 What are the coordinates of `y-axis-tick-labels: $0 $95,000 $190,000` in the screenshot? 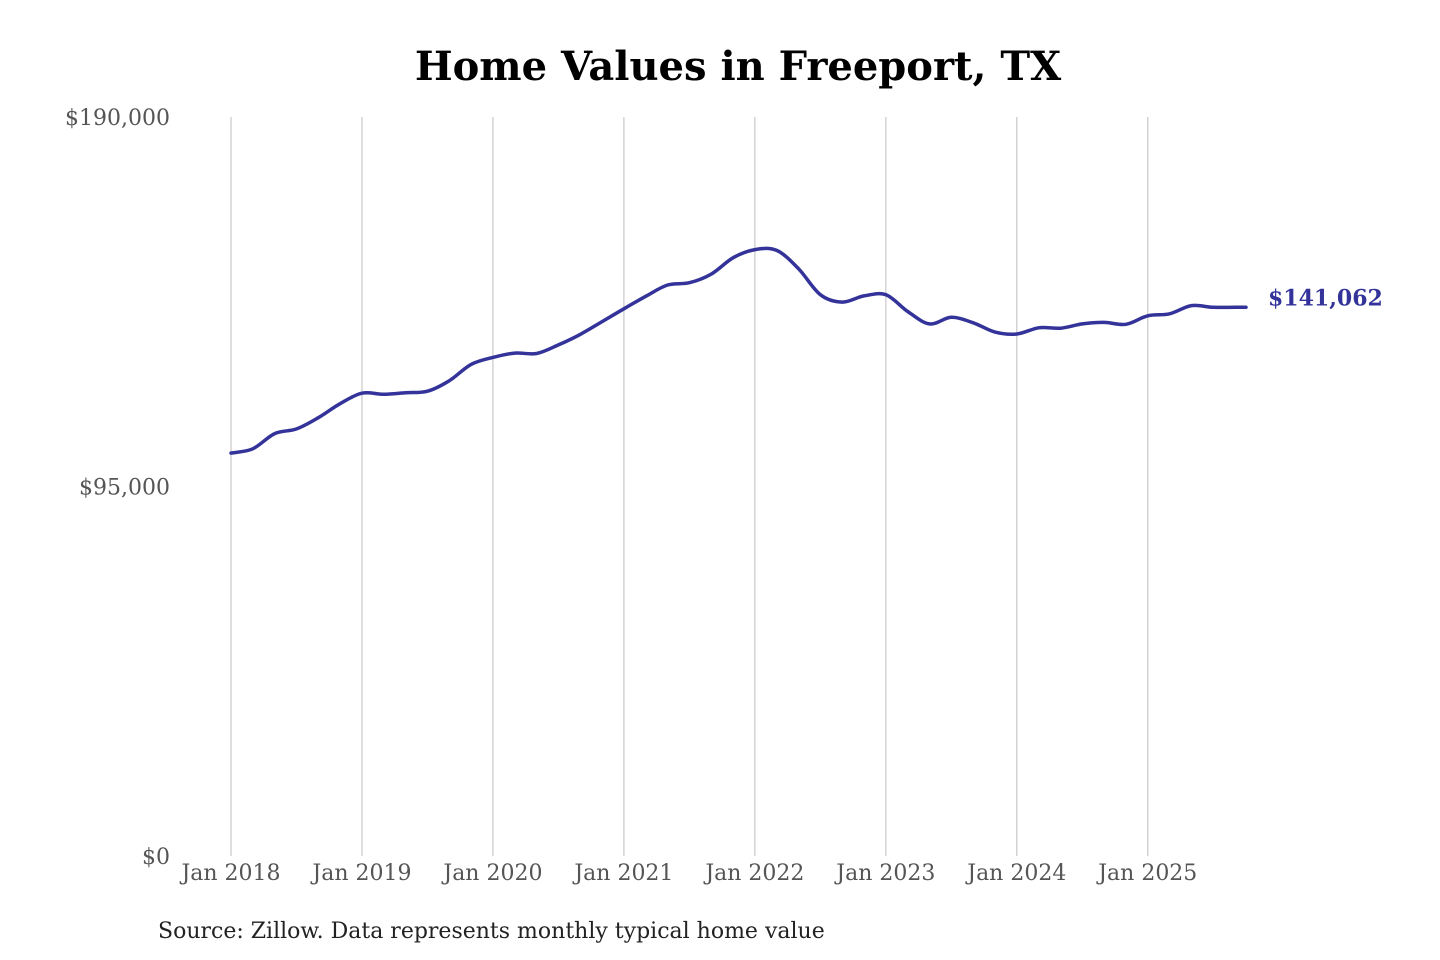 It's located at (117, 488).